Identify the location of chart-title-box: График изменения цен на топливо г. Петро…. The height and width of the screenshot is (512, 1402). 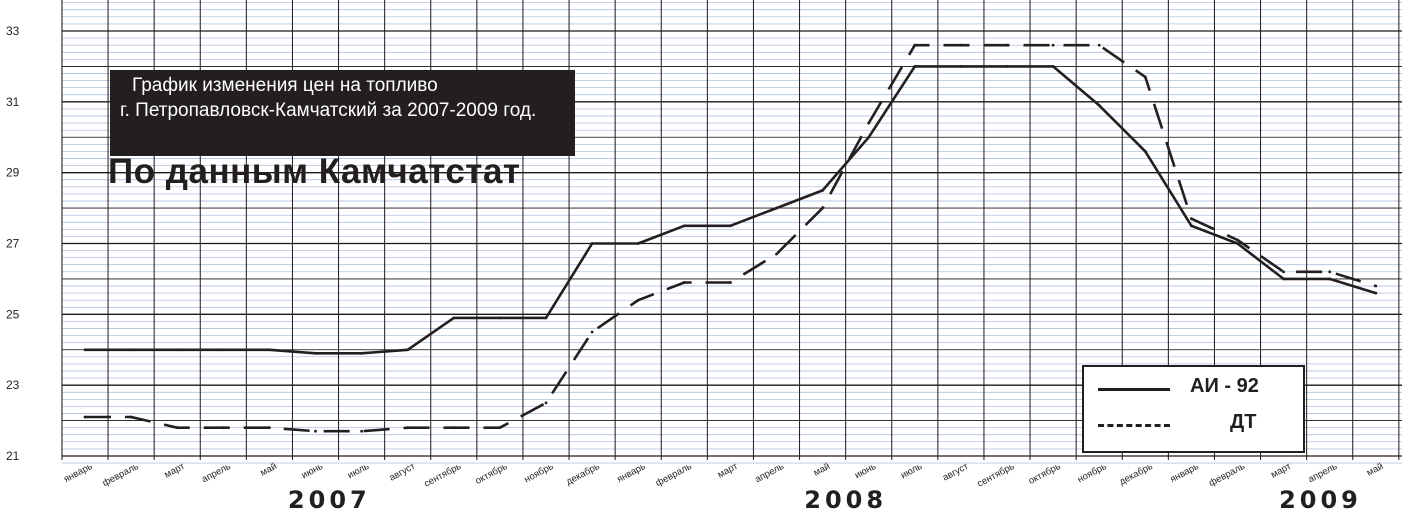
(342, 113).